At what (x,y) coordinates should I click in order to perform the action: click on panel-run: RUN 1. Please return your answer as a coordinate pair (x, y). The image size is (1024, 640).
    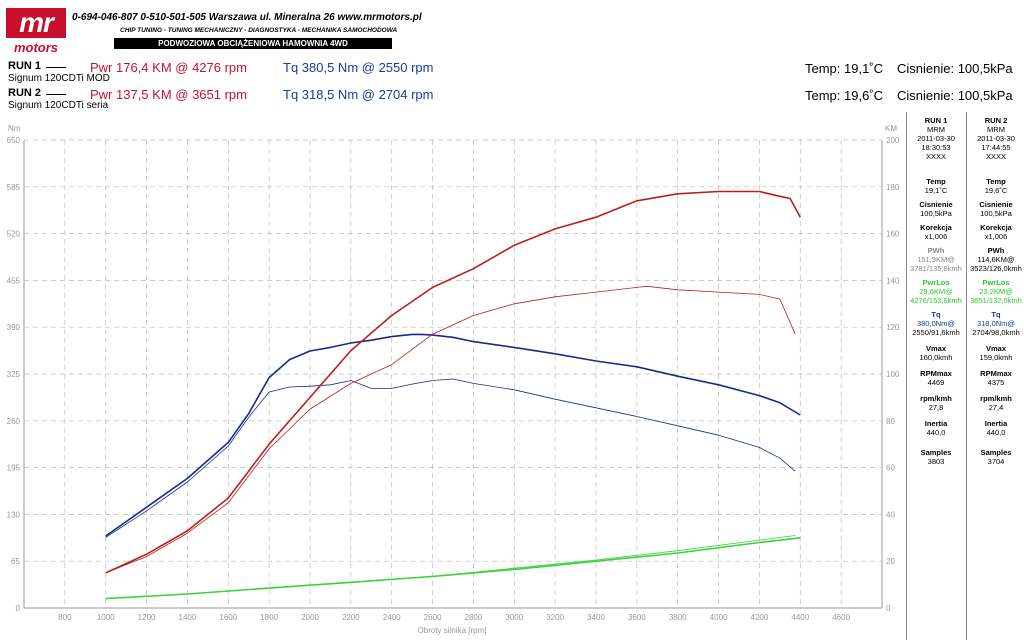
    Looking at the image, I should click on (936, 120).